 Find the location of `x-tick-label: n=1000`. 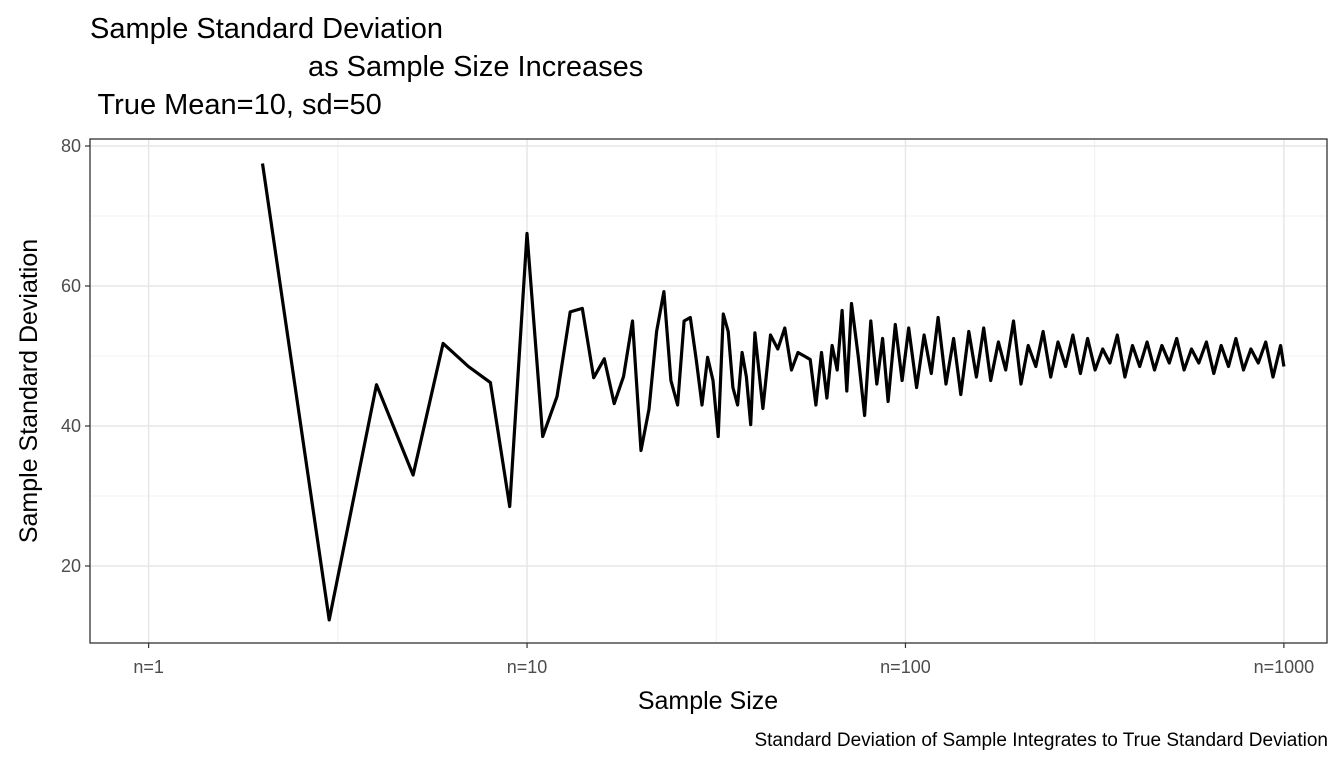

x-tick-label: n=1000 is located at coordinates (1284, 667).